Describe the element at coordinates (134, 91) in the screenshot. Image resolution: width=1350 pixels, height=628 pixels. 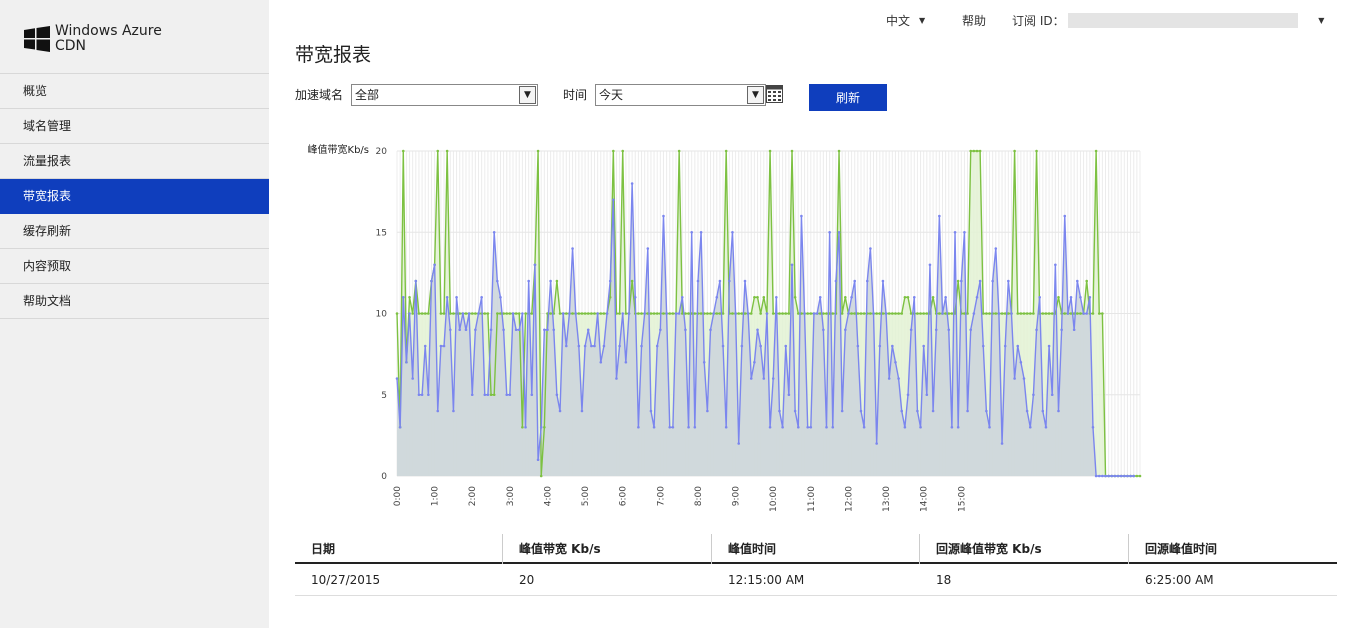
I see `sidebar-item-overview: 概览` at that location.